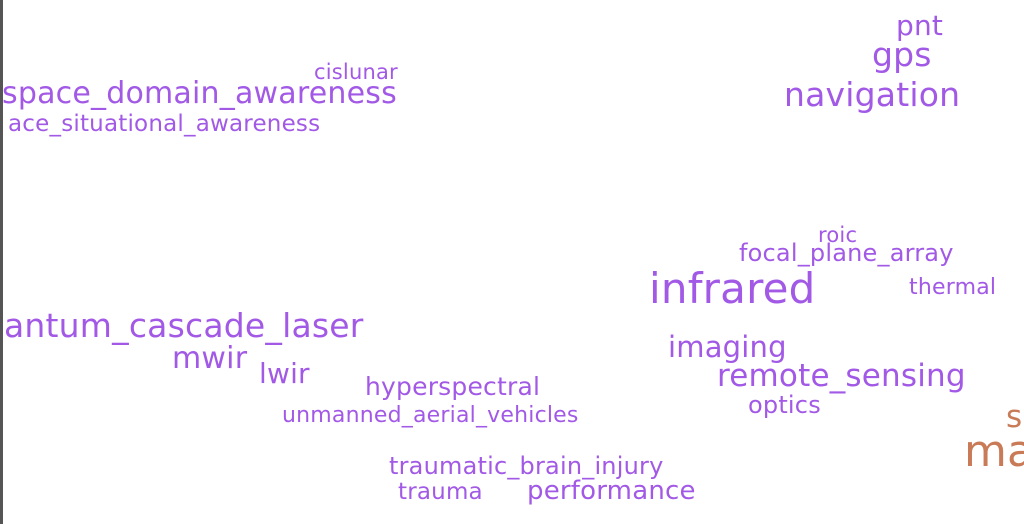  I want to click on word-space-domain-awareness: space_domain_awareness, so click(199, 93).